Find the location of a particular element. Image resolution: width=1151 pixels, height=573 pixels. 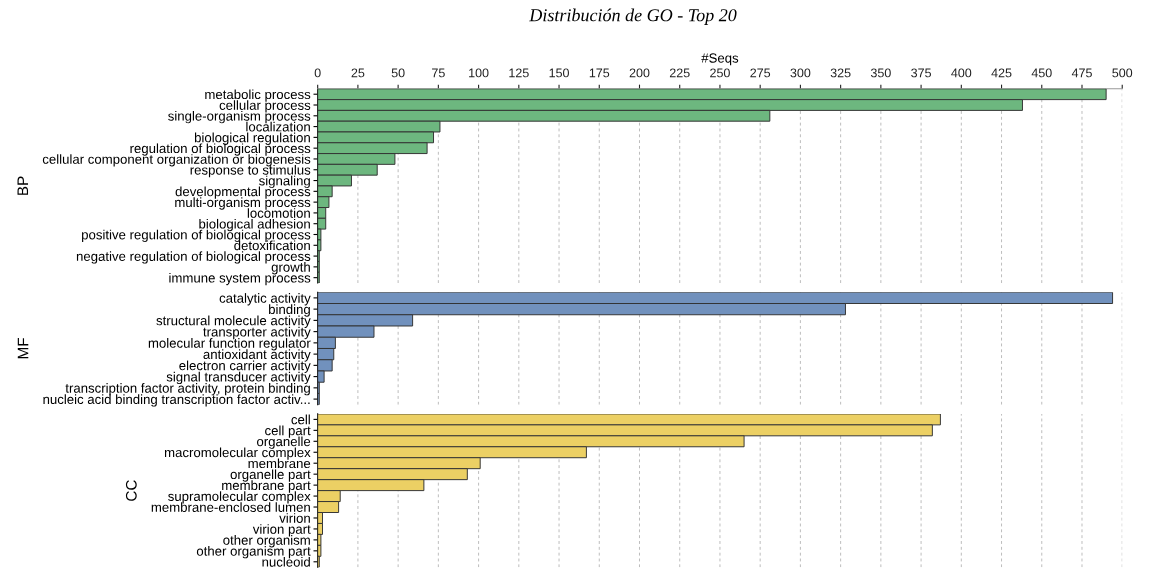

y-tick-label: cellular process is located at coordinates (265, 106).